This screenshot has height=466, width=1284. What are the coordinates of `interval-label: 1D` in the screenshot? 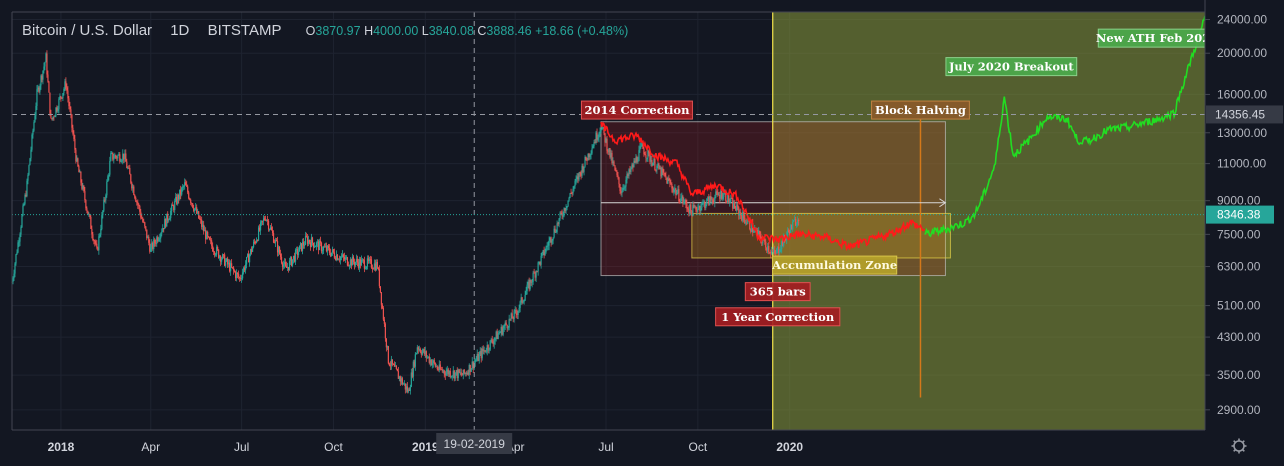 It's located at (180, 30).